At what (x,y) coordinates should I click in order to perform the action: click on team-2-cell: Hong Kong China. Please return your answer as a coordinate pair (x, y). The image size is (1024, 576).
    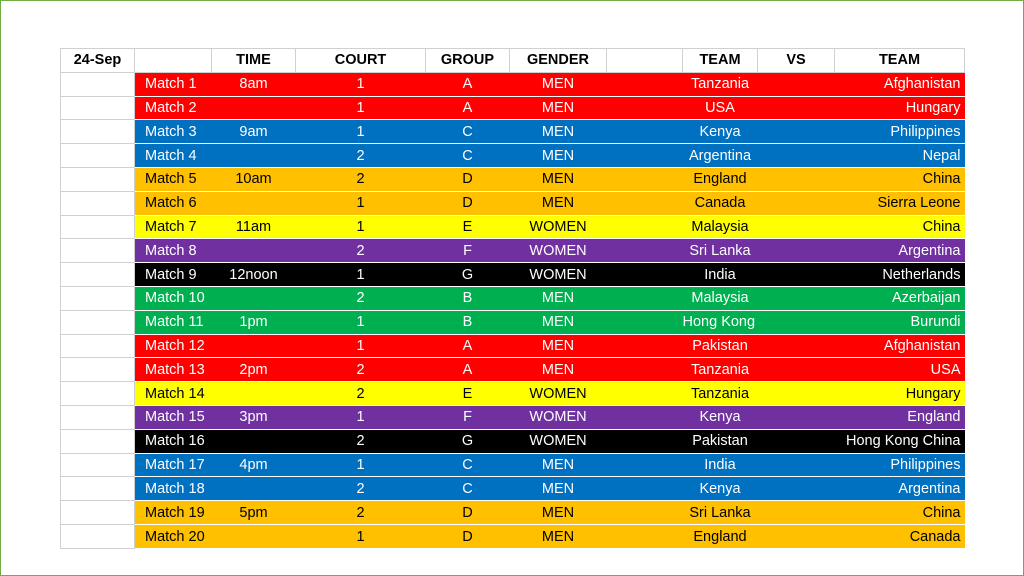
    Looking at the image, I should click on (899, 441).